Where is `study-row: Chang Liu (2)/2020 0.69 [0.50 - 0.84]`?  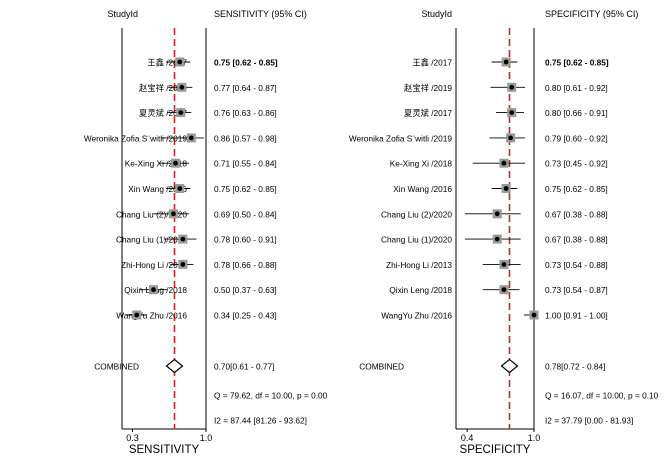
study-row: Chang Liu (2)/2020 0.69 [0.50 - 0.84] is located at coordinates (196, 214).